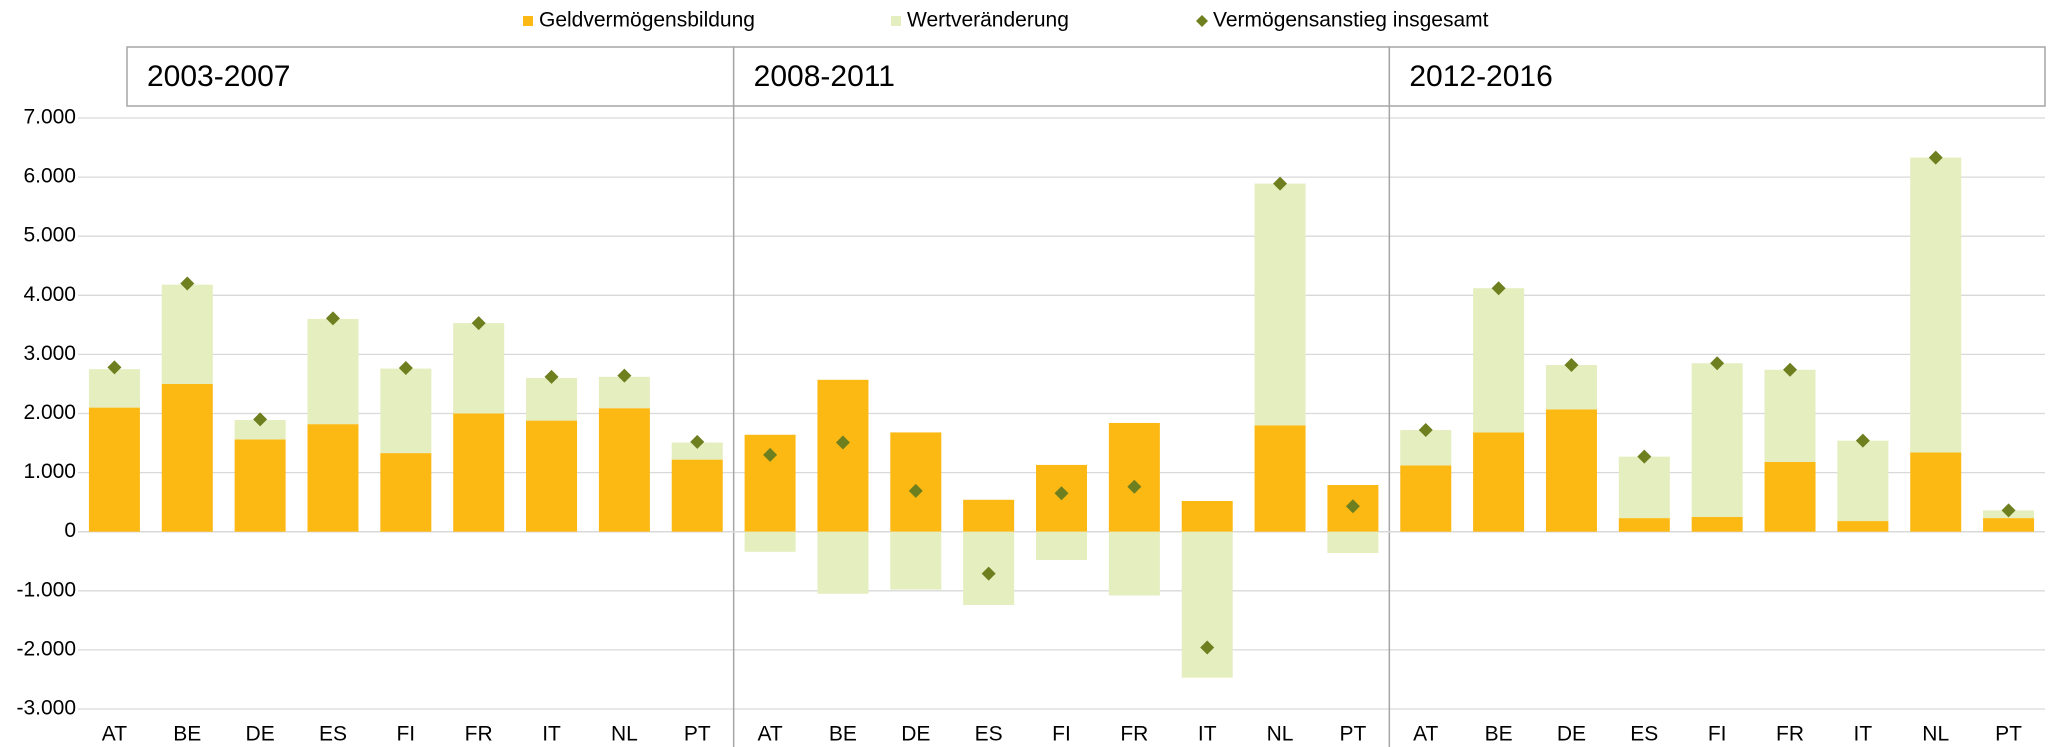 The height and width of the screenshot is (747, 2058). I want to click on y-tick-label: -2.000, so click(46, 648).